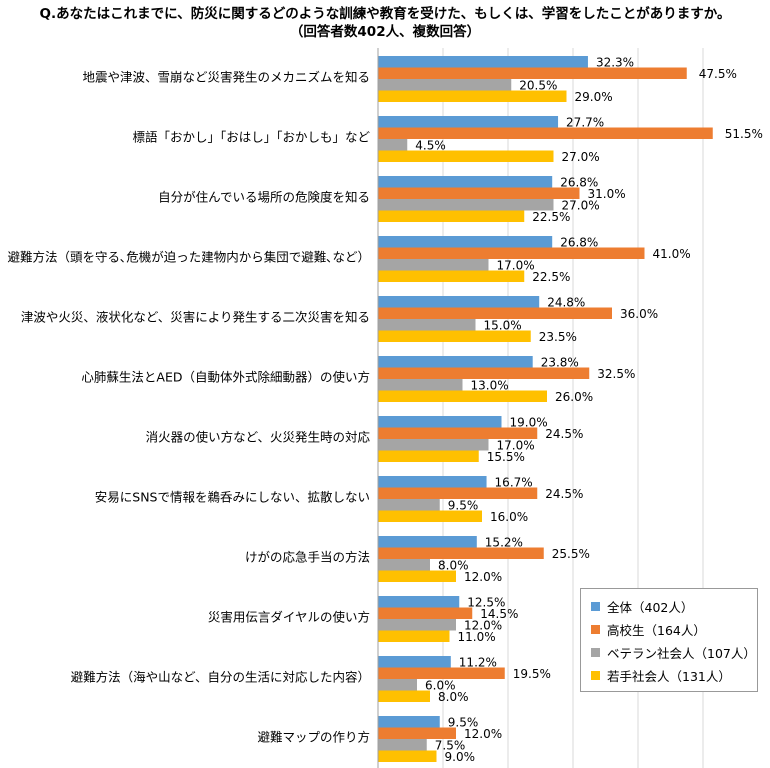  What do you see at coordinates (585, 122) in the screenshot?
I see `data-label: 27.7%` at bounding box center [585, 122].